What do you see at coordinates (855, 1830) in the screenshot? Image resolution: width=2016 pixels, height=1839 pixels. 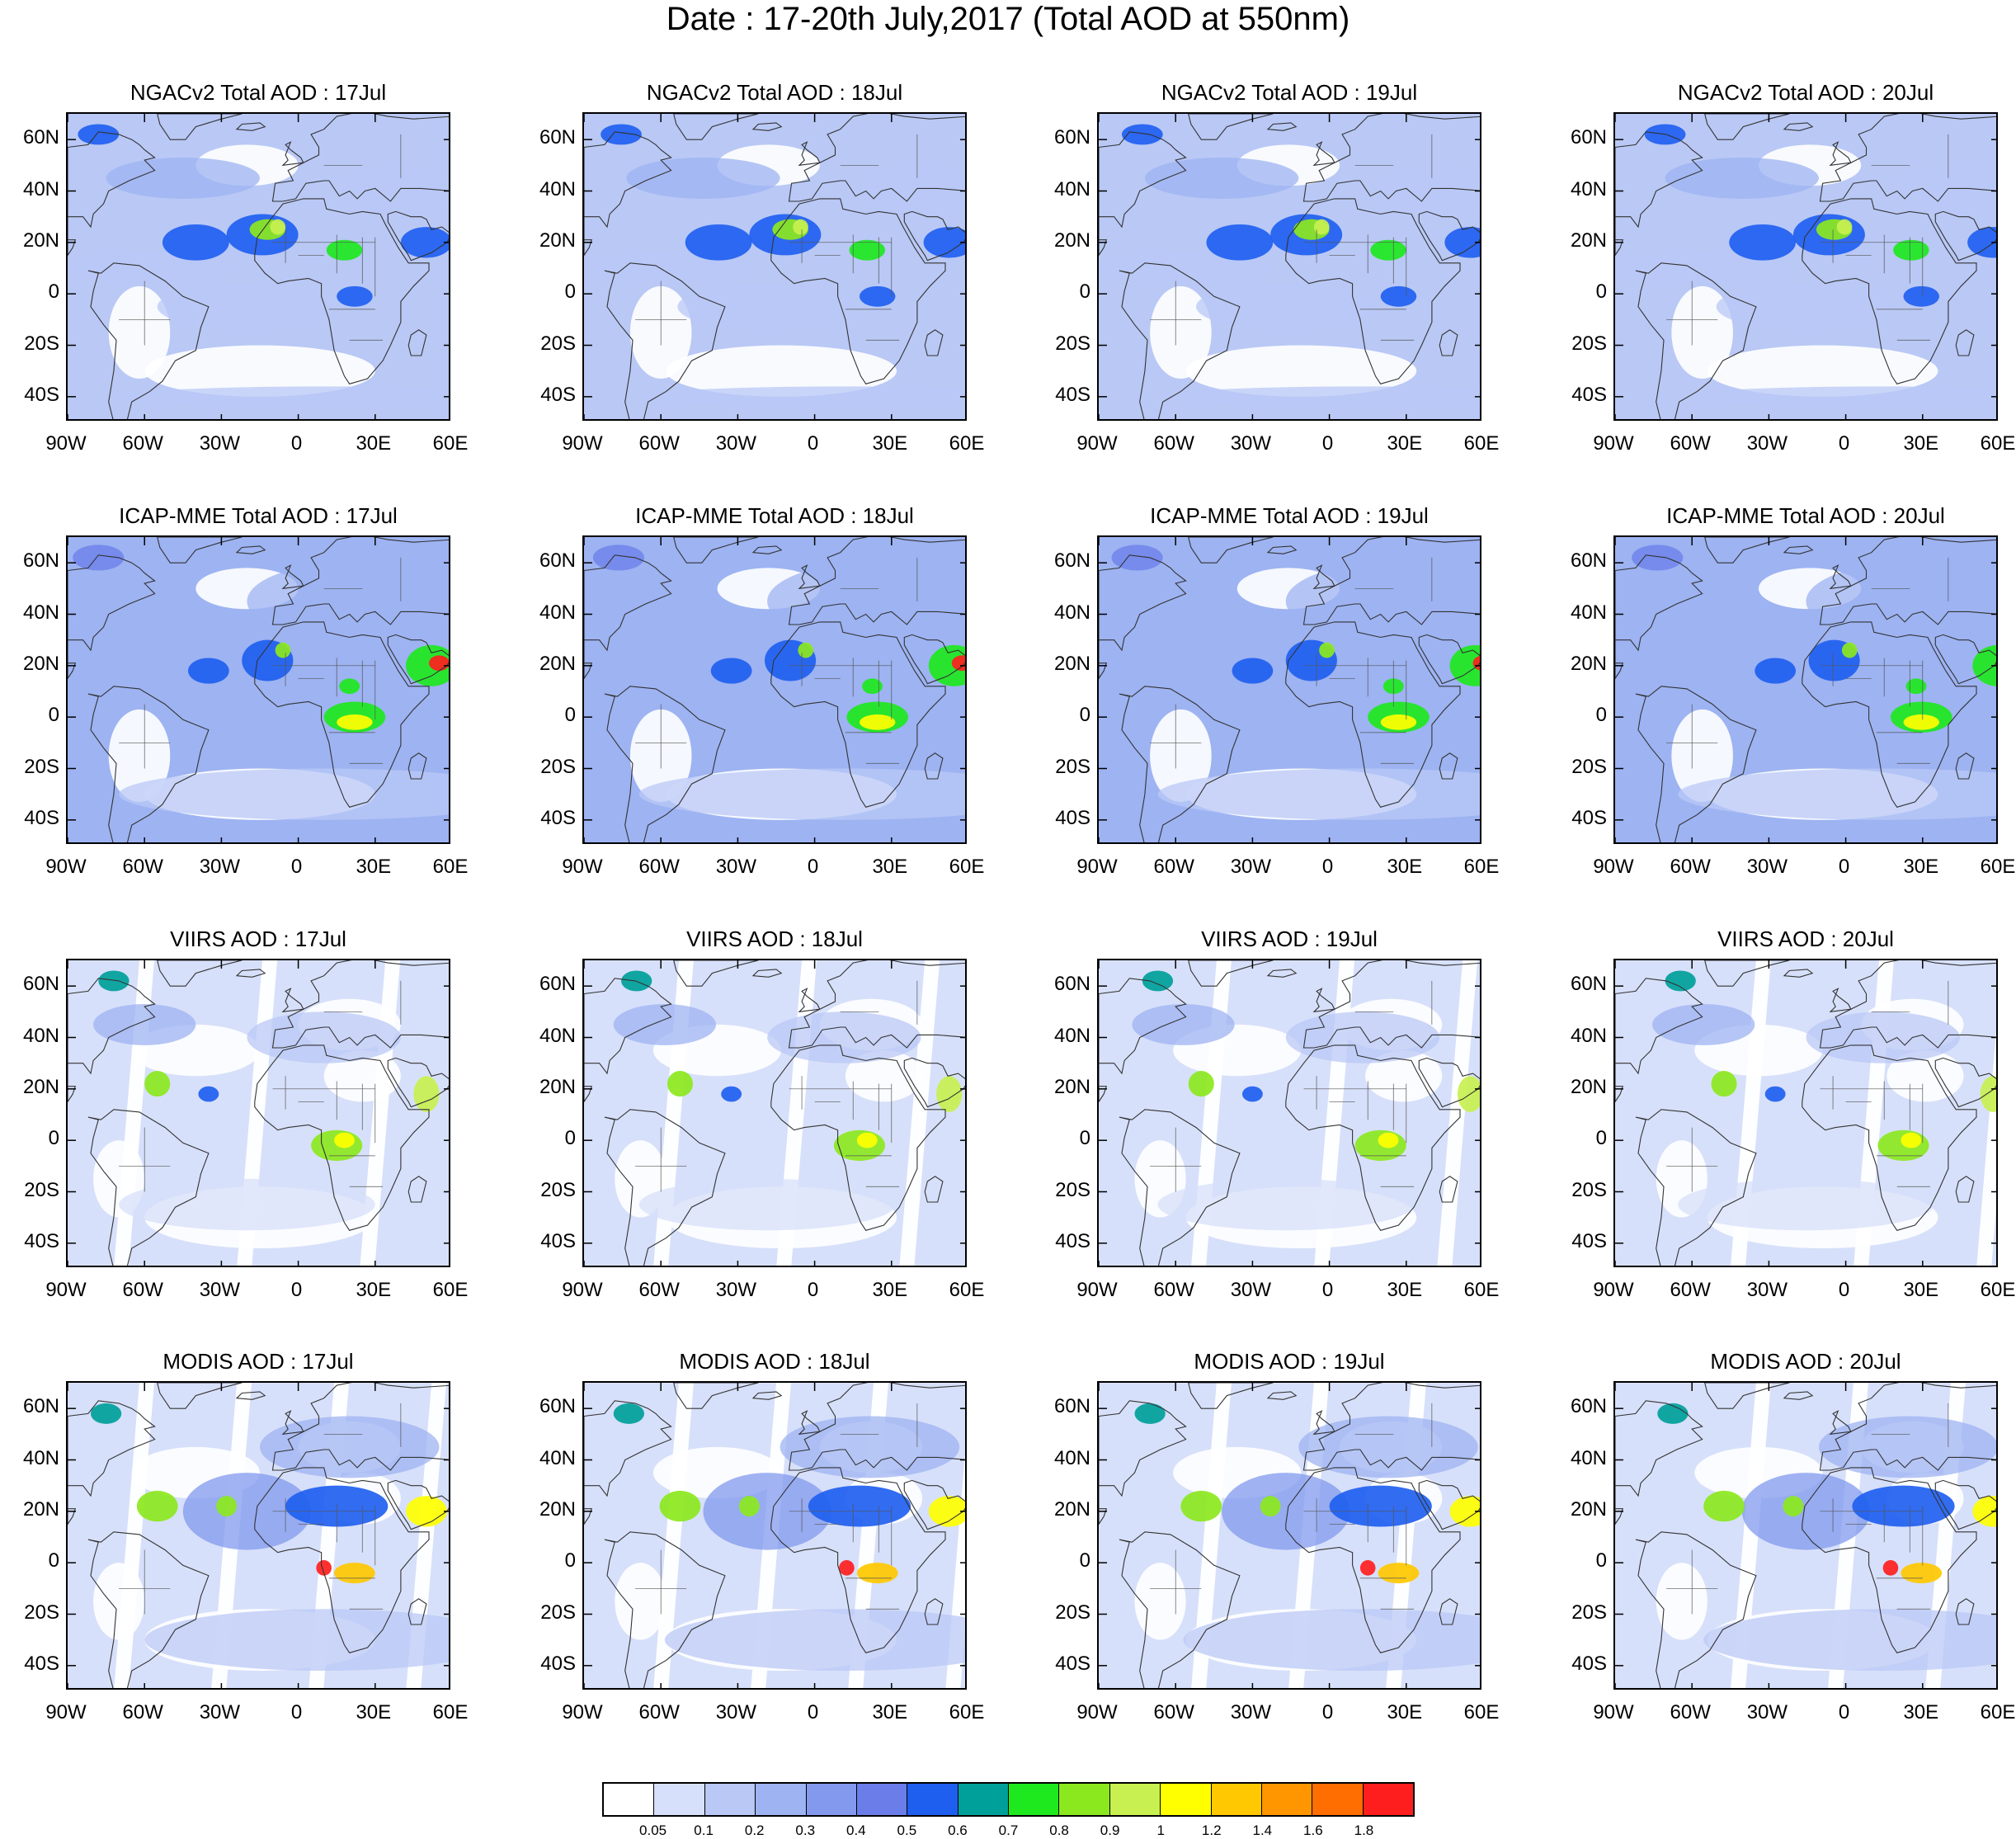 I see `colorbar-label: 0.4` at bounding box center [855, 1830].